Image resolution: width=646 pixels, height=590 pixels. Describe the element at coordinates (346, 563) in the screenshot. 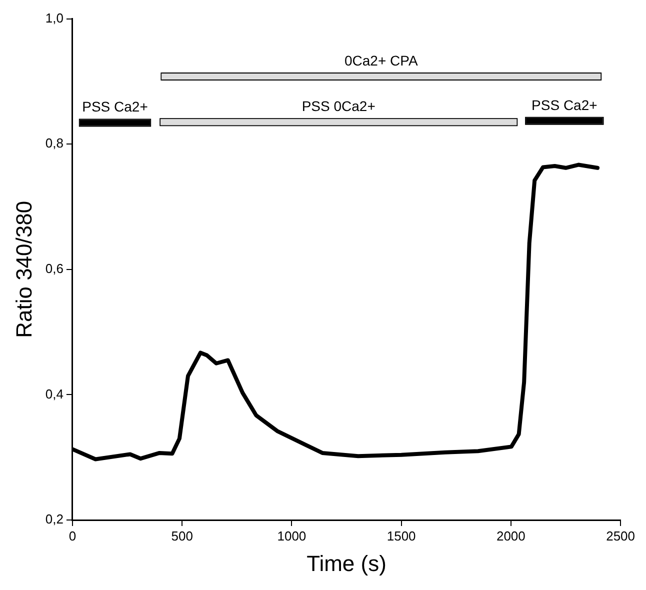

I see `x-axis-title: Time (s)` at that location.